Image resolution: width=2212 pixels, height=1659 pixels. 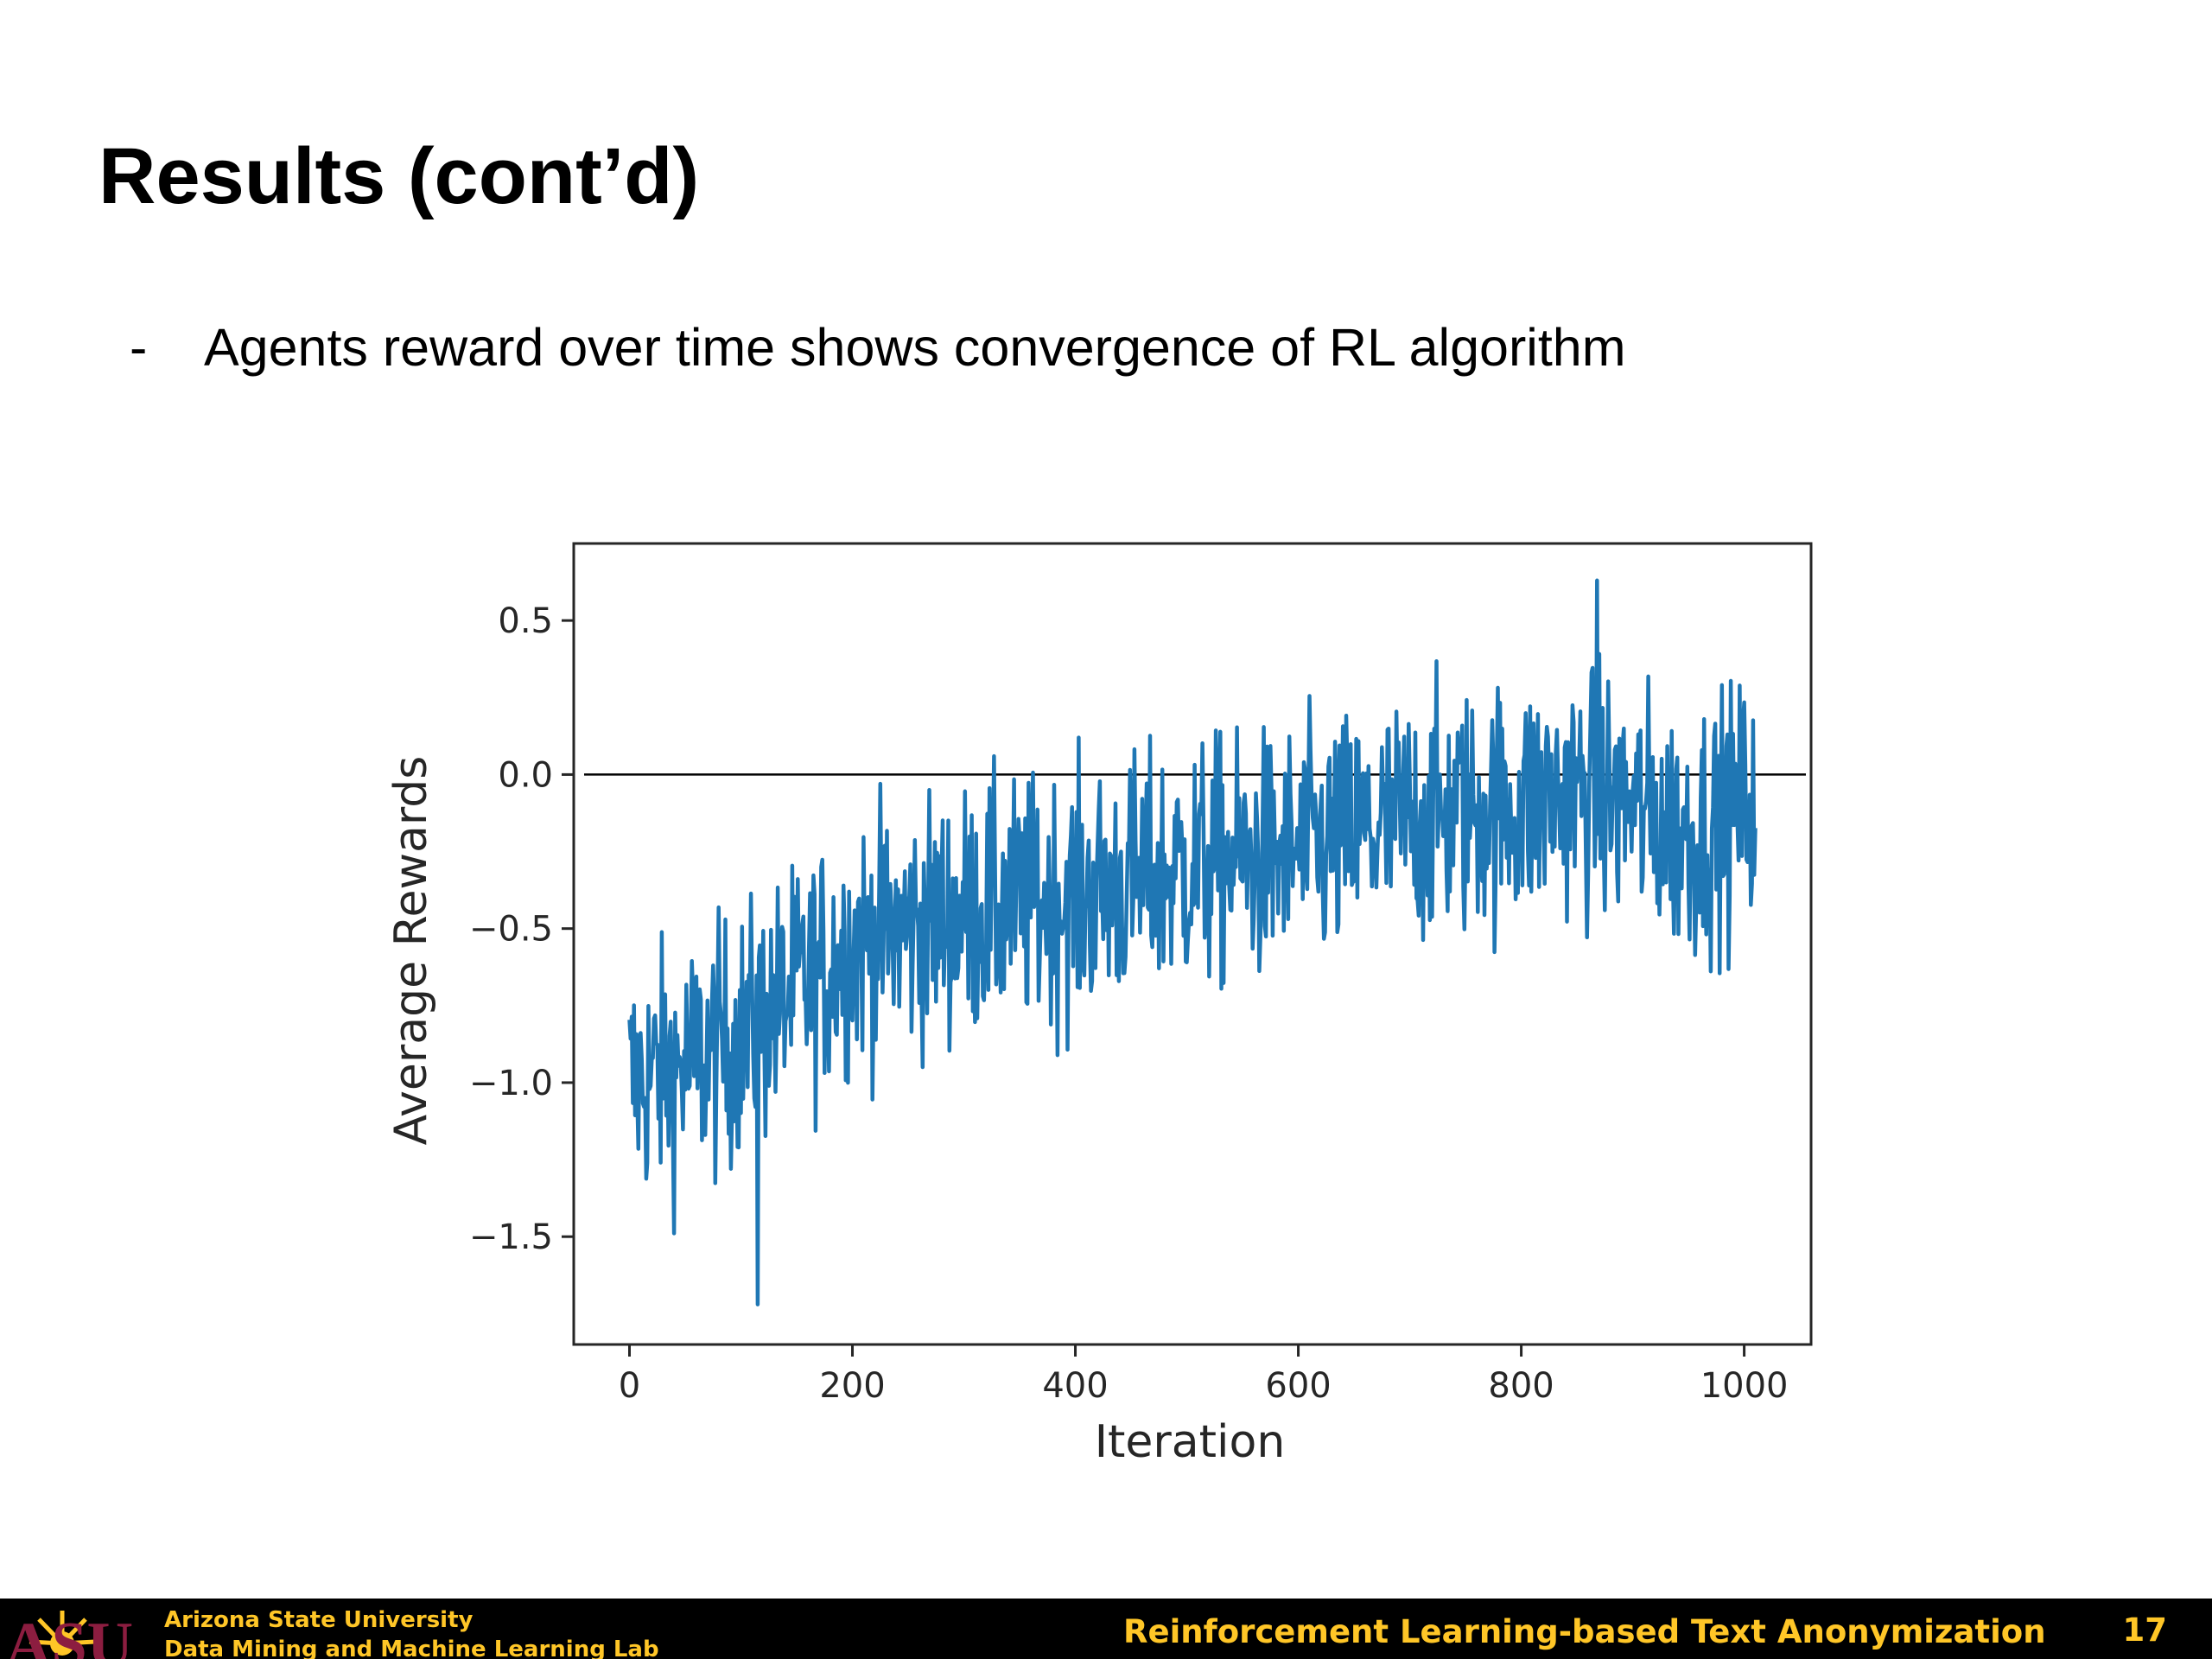 What do you see at coordinates (319, 1620) in the screenshot?
I see `footer-university: Arizona State University` at bounding box center [319, 1620].